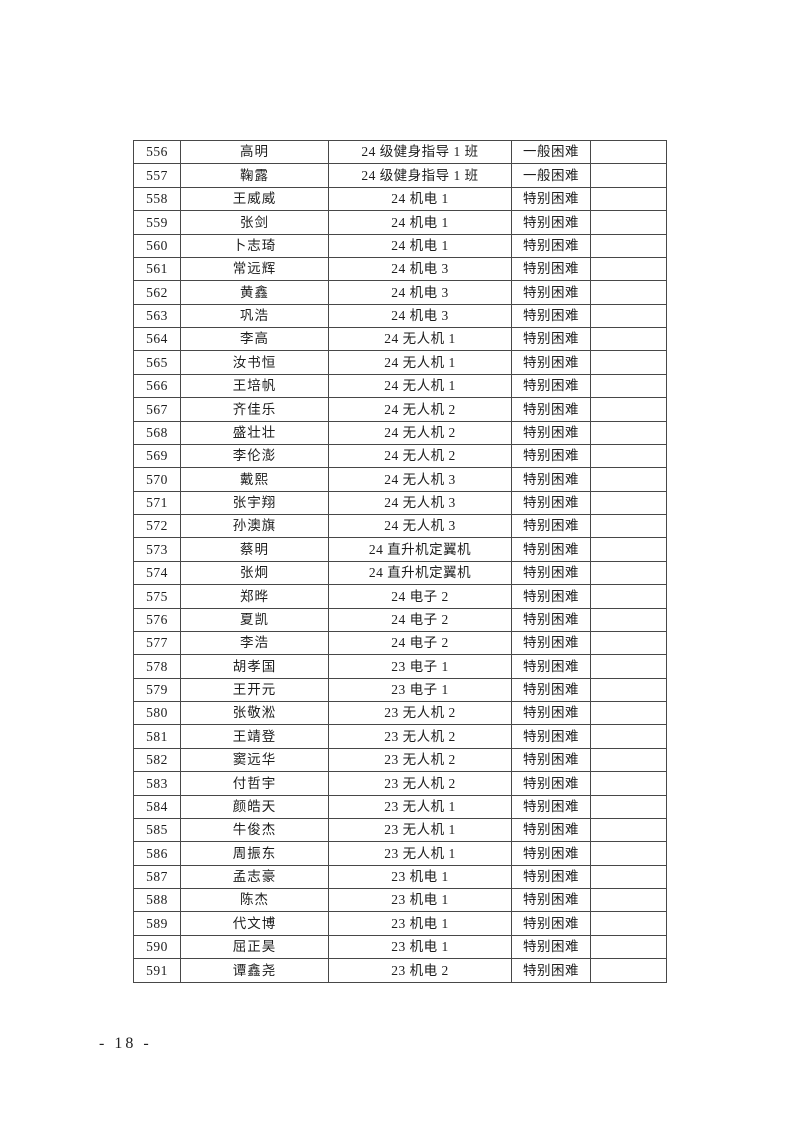  Describe the element at coordinates (254, 596) in the screenshot. I see `cell-student-name: 郑晔` at that location.